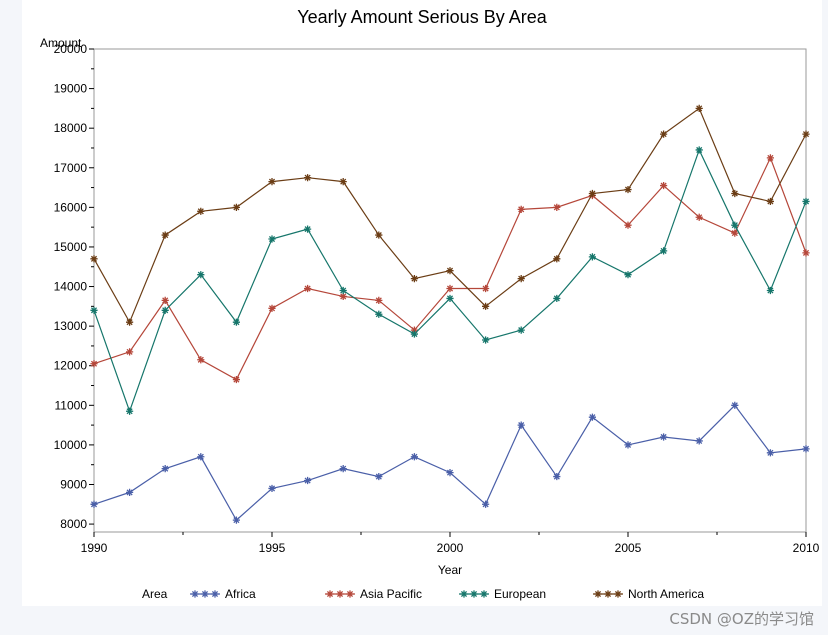  I want to click on y-tick-label: 12000, so click(71, 366).